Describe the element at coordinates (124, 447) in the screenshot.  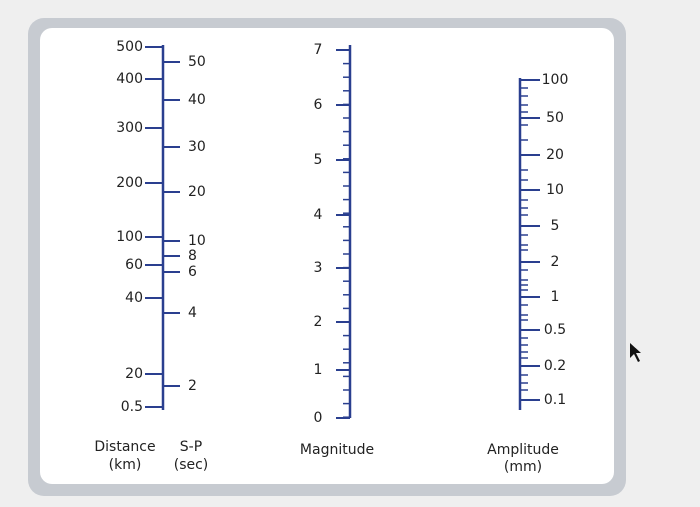
I see `scale-title: Distance` at that location.